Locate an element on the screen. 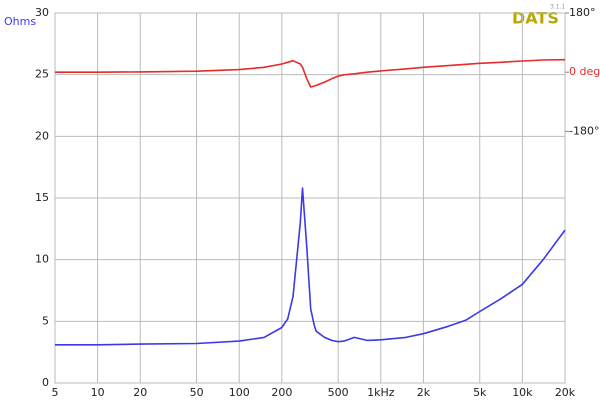 The image size is (600, 402). y2-tick-label: 180° is located at coordinates (582, 12).